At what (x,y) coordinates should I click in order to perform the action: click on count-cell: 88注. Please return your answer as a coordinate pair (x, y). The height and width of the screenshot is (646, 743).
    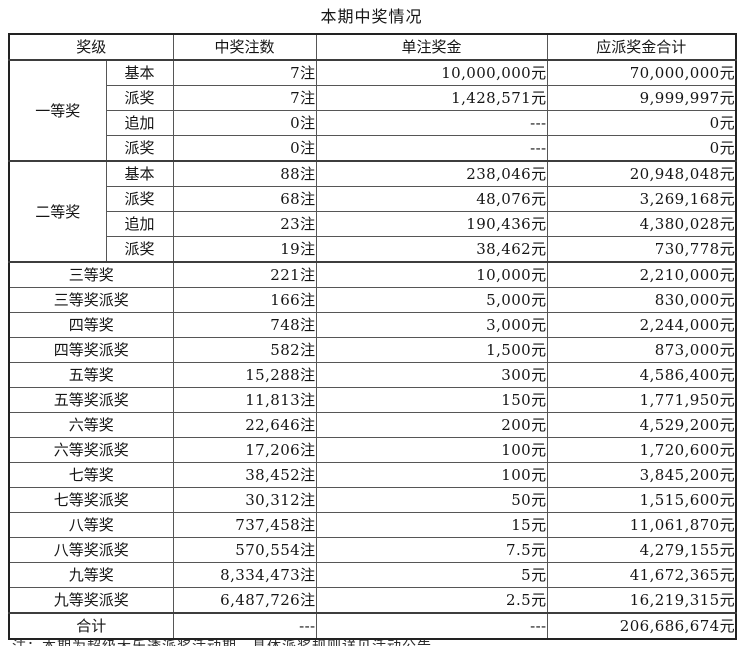
    Looking at the image, I should click on (244, 173).